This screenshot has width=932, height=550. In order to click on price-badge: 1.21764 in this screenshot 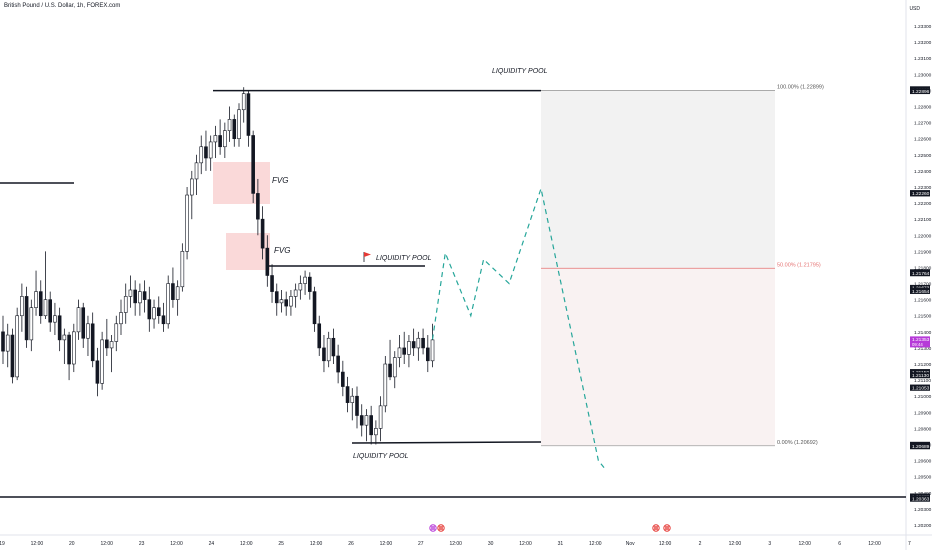, I will do `click(920, 273)`.